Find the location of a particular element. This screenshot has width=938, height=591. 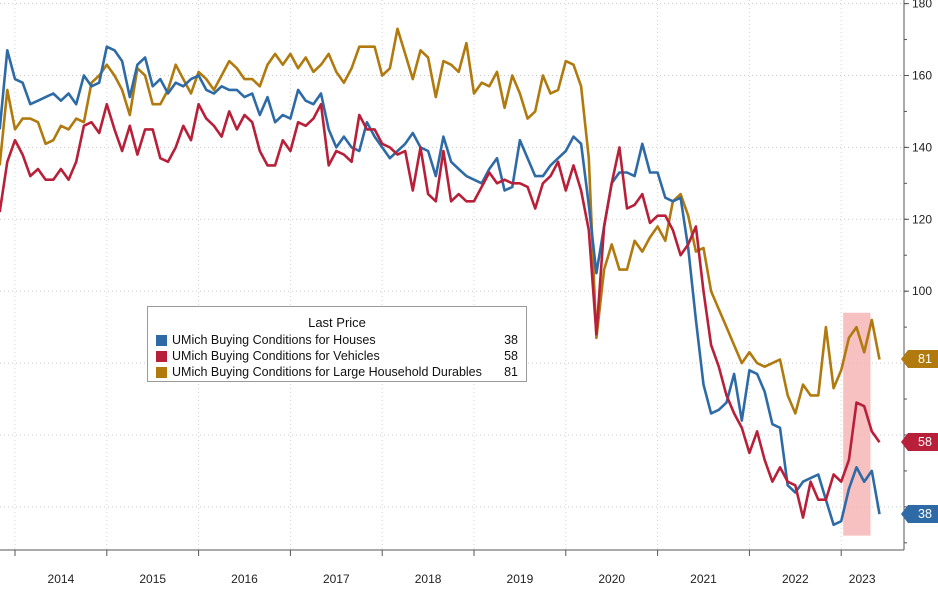

legend-item-vehicles: UMich Buying Conditions for Vehicles 58 is located at coordinates (337, 356).